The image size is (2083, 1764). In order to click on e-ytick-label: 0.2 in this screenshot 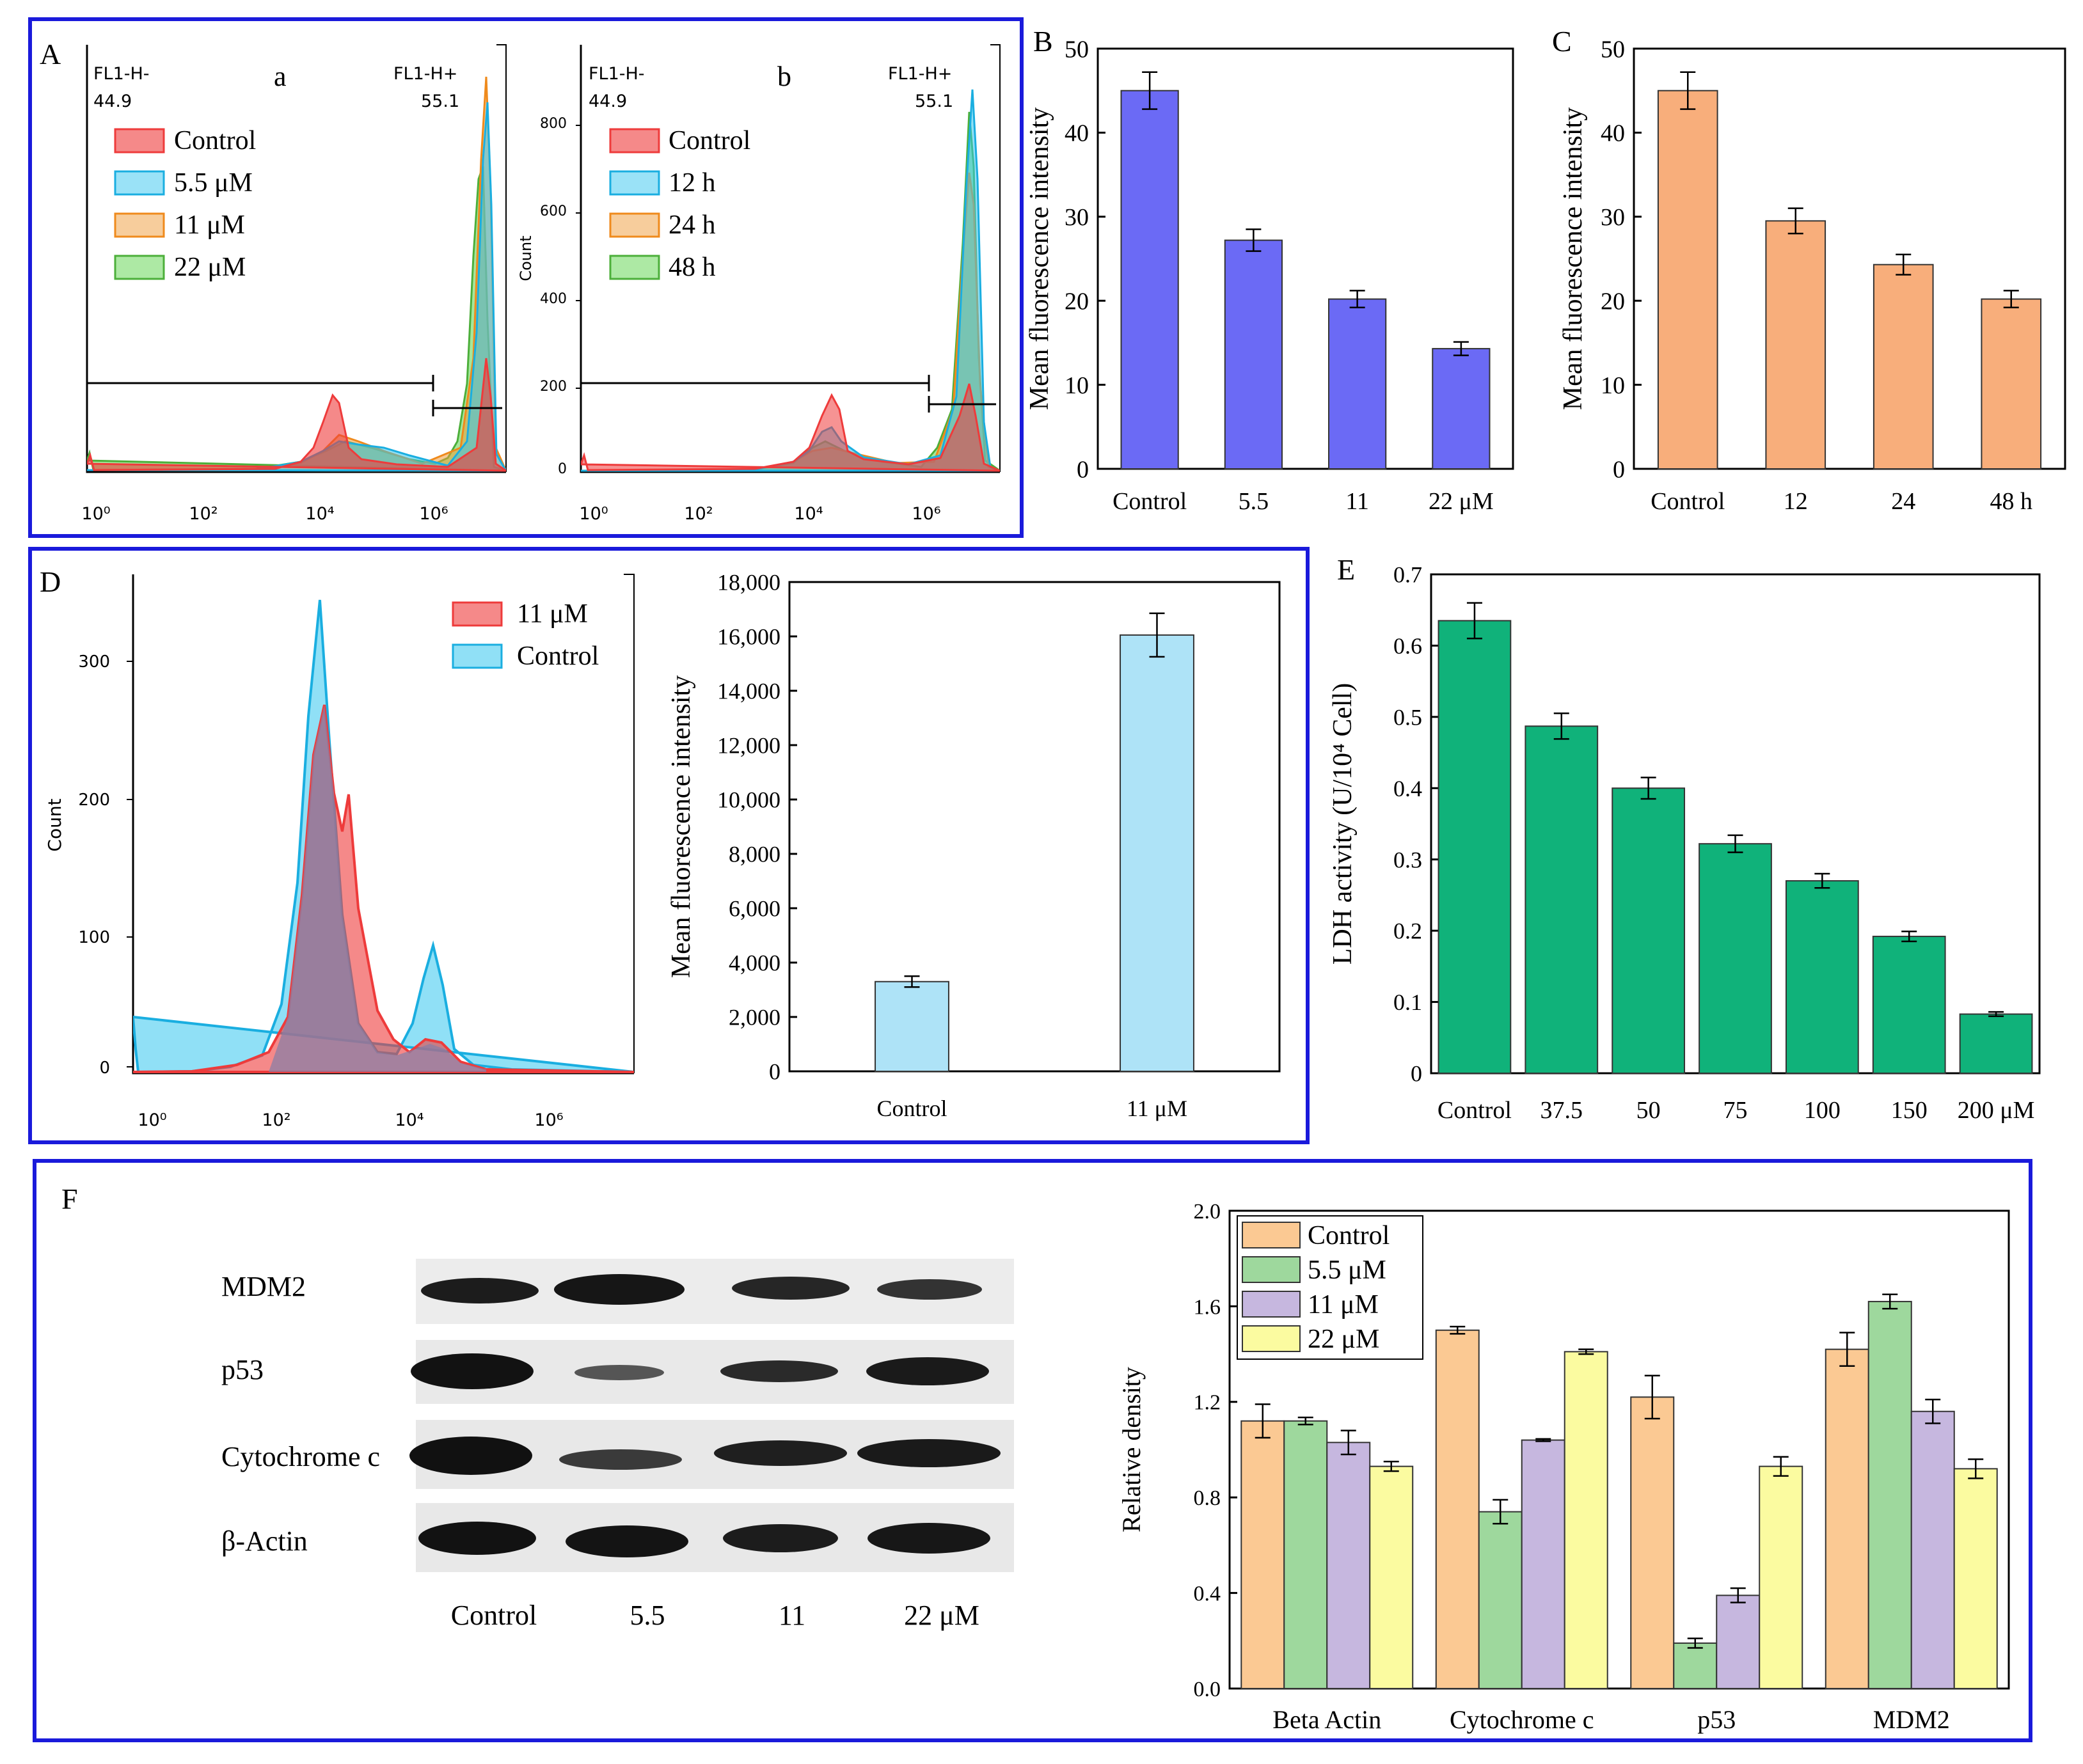, I will do `click(1407, 931)`.